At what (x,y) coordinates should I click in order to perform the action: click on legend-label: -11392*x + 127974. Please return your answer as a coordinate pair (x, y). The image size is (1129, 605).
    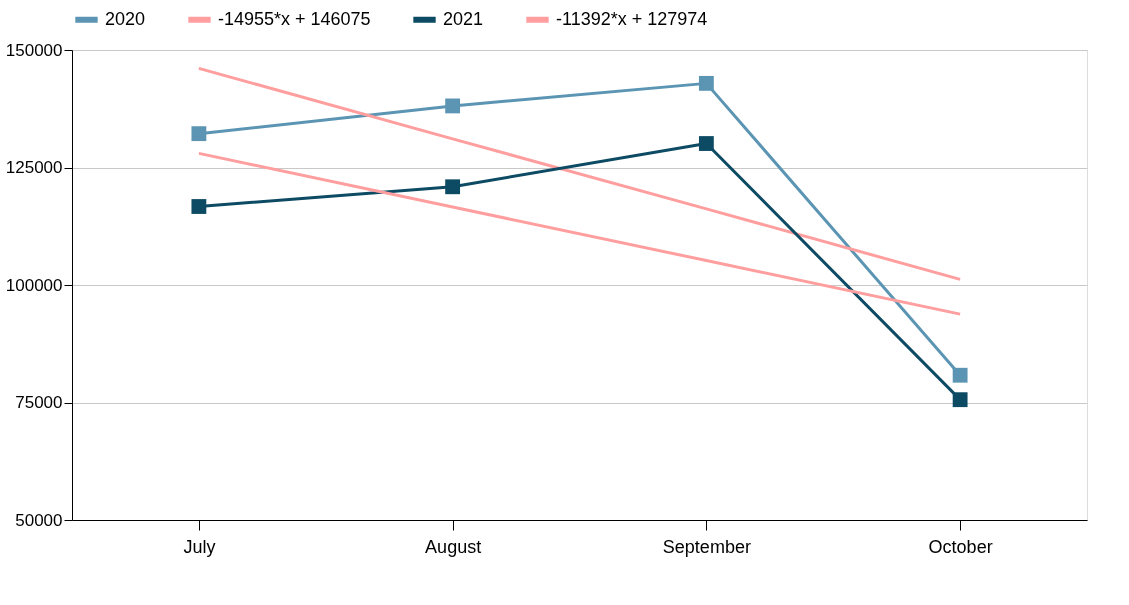
    Looking at the image, I should click on (632, 18).